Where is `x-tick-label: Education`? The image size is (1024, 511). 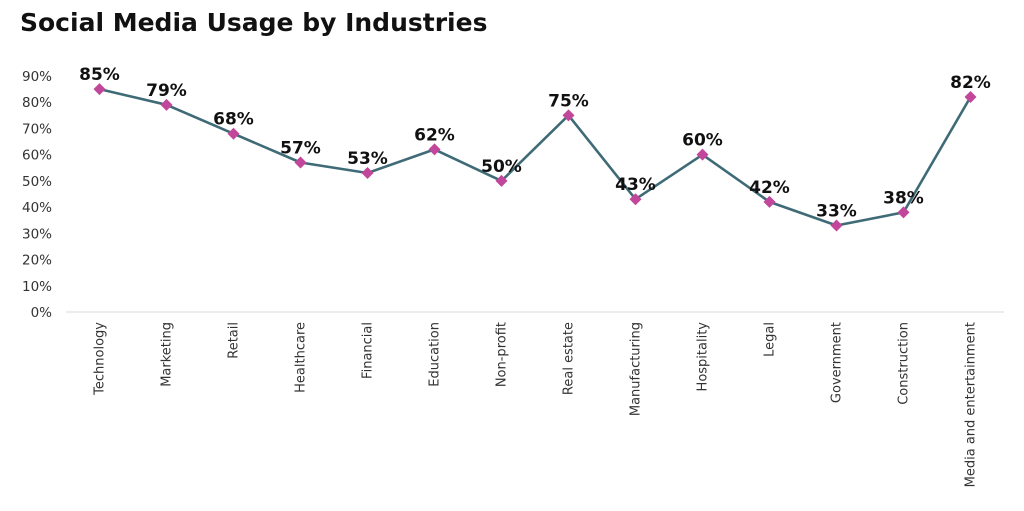 x-tick-label: Education is located at coordinates (435, 354).